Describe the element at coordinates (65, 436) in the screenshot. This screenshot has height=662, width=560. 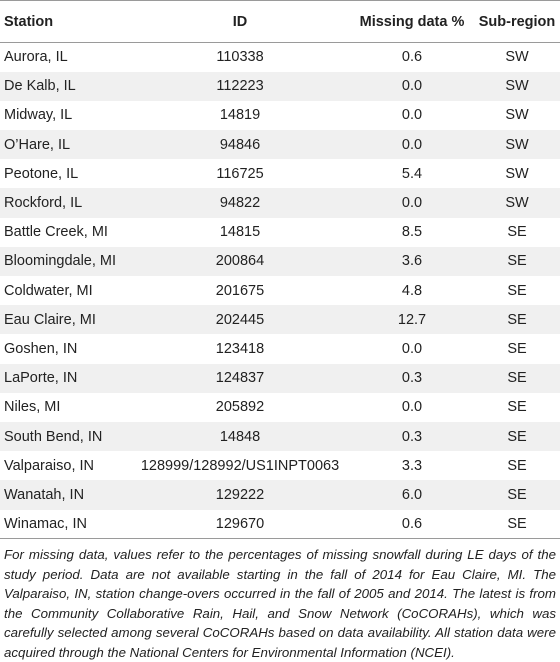
I see `cell-station: South Bend, IN` at that location.